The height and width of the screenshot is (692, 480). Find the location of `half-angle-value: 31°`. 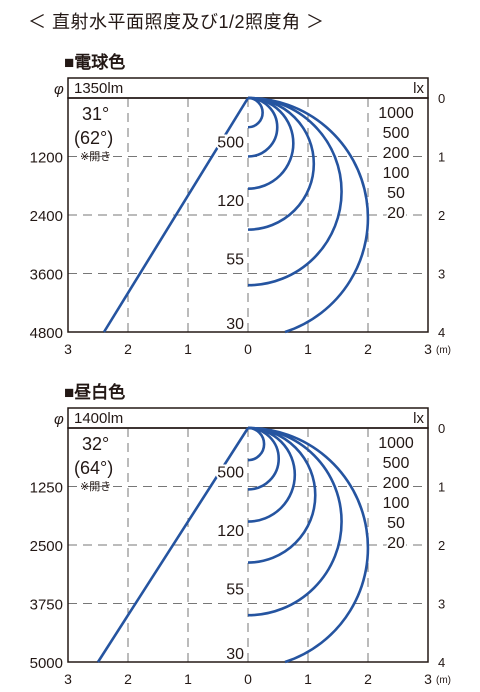

half-angle-value: 31° is located at coordinates (95, 114).